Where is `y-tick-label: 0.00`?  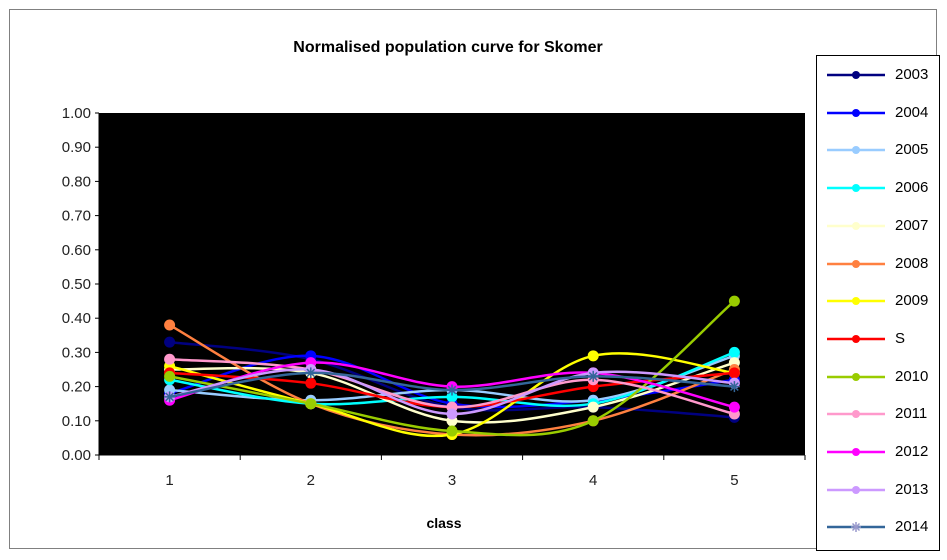
y-tick-label: 0.00 is located at coordinates (76, 455).